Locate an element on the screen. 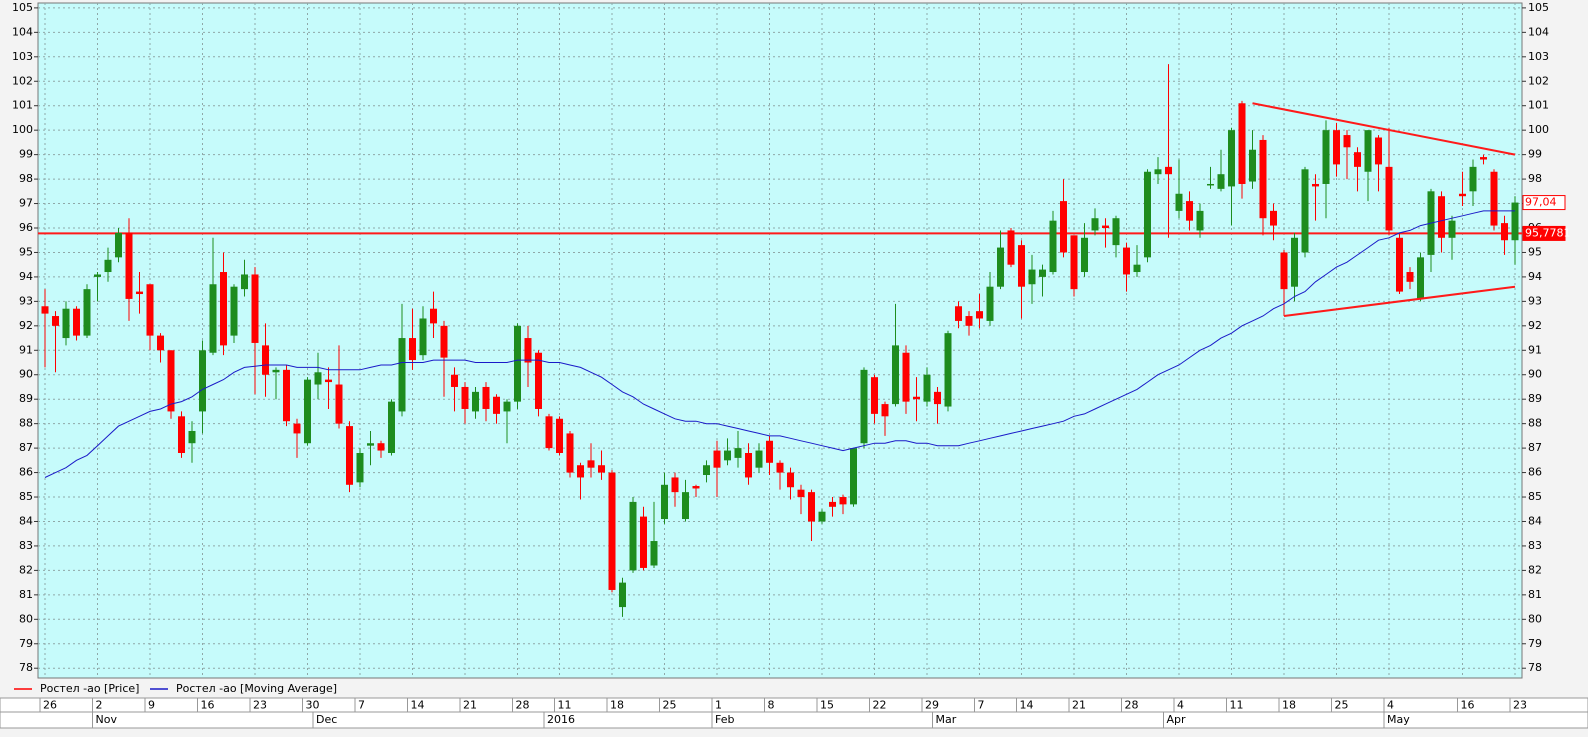 The image size is (1588, 737). y-tick-label: 92 is located at coordinates (26, 325).